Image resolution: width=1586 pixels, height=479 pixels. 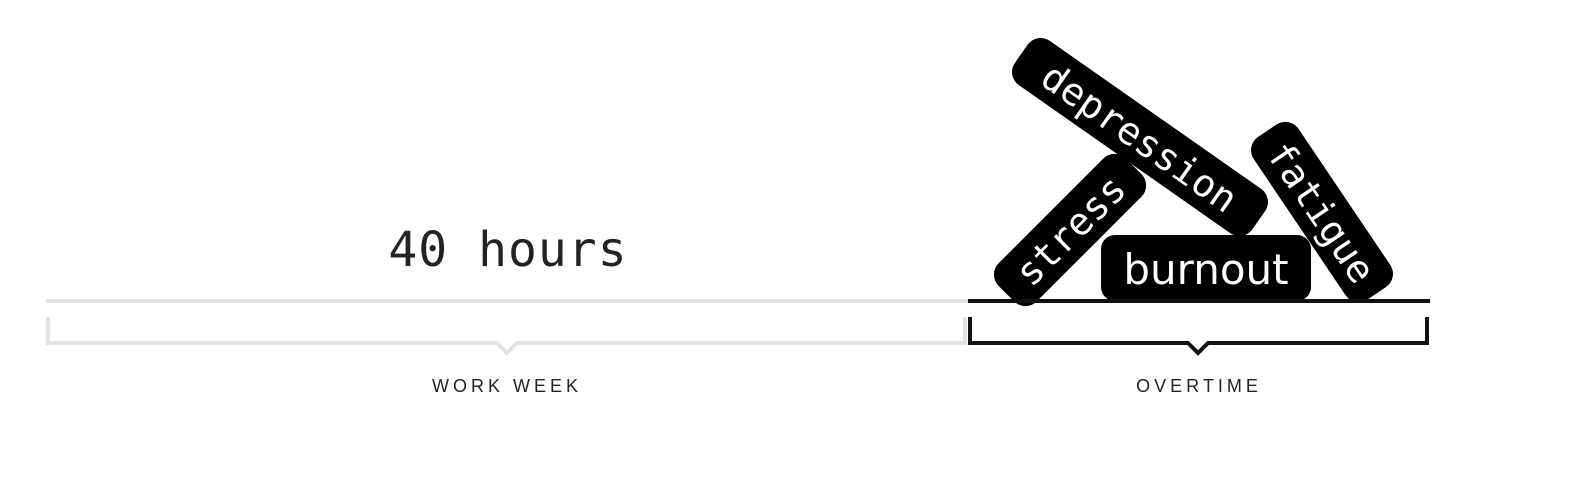 I want to click on pill-burnout-shape, so click(x=1206, y=268).